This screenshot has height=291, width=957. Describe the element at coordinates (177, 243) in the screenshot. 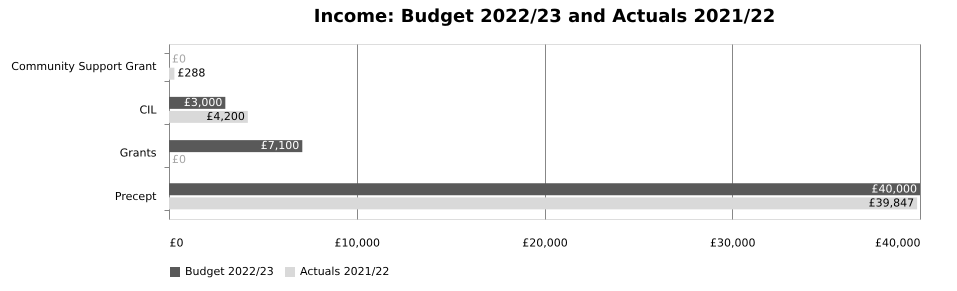

I see `x-tick-label: £0` at that location.